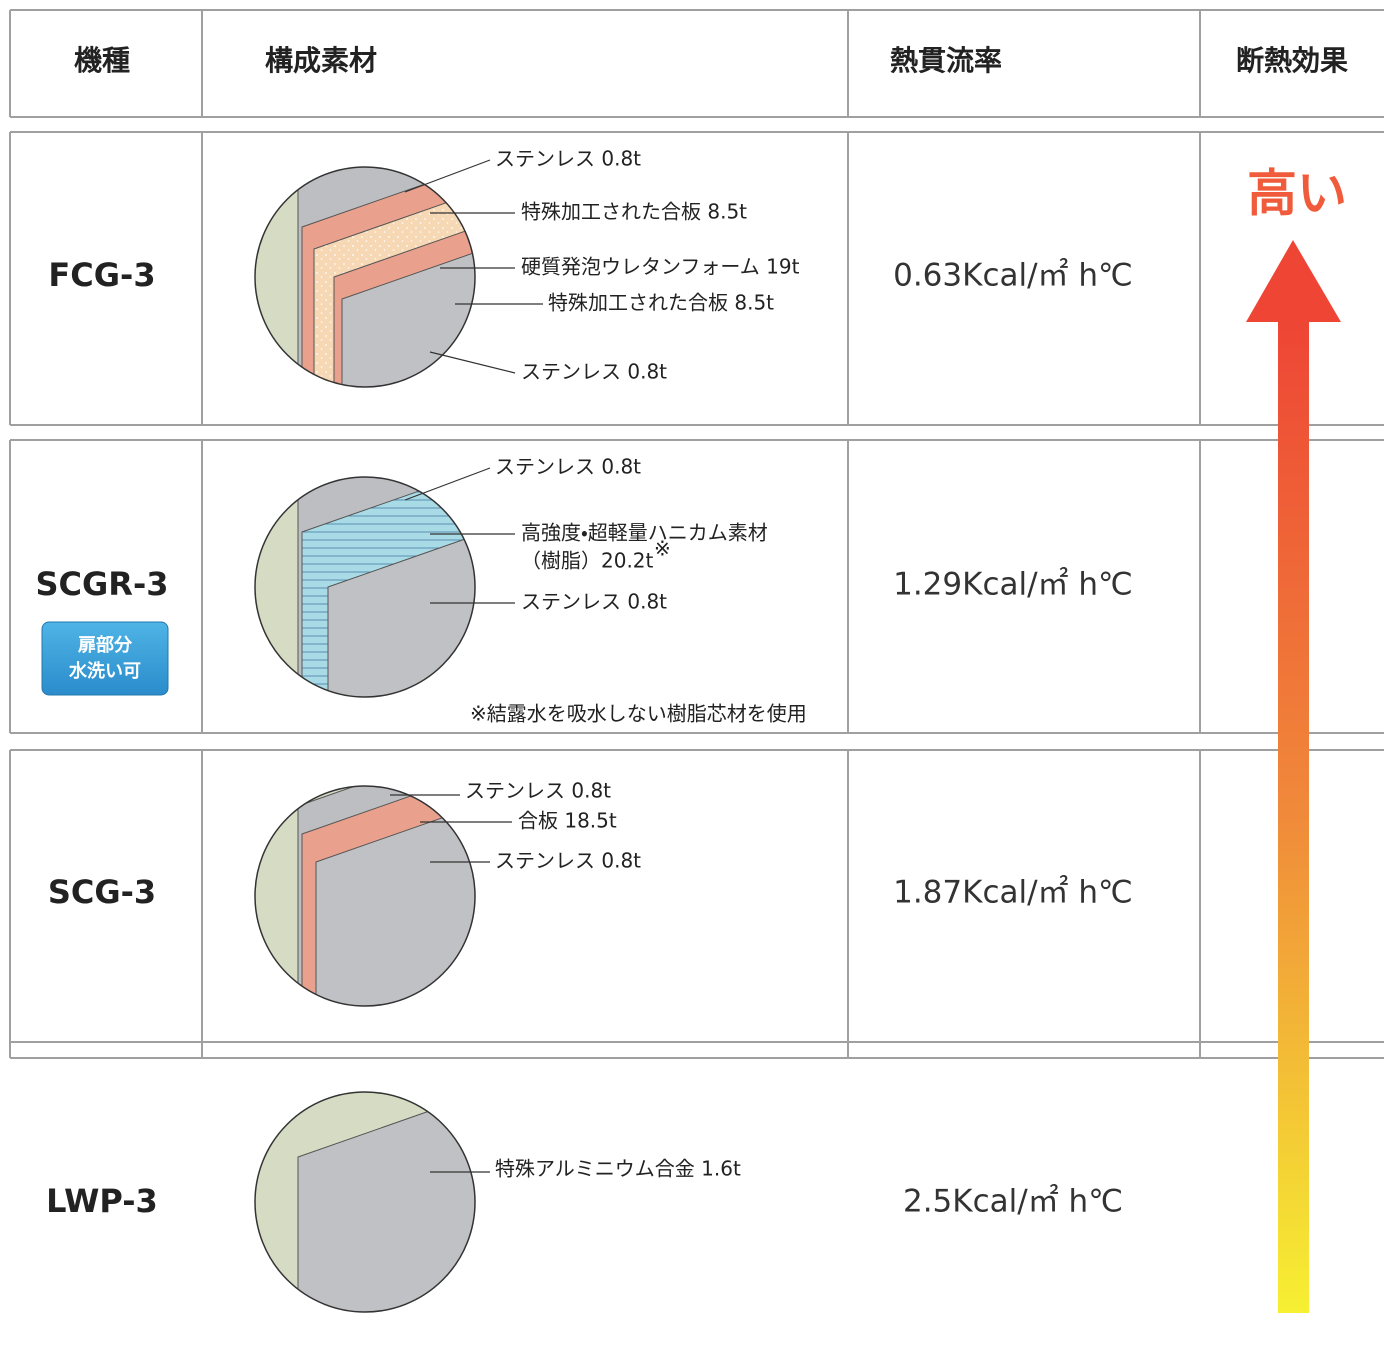 This screenshot has height=1350, width=1384. What do you see at coordinates (321, 60) in the screenshot?
I see `header-cell: 構成素材` at bounding box center [321, 60].